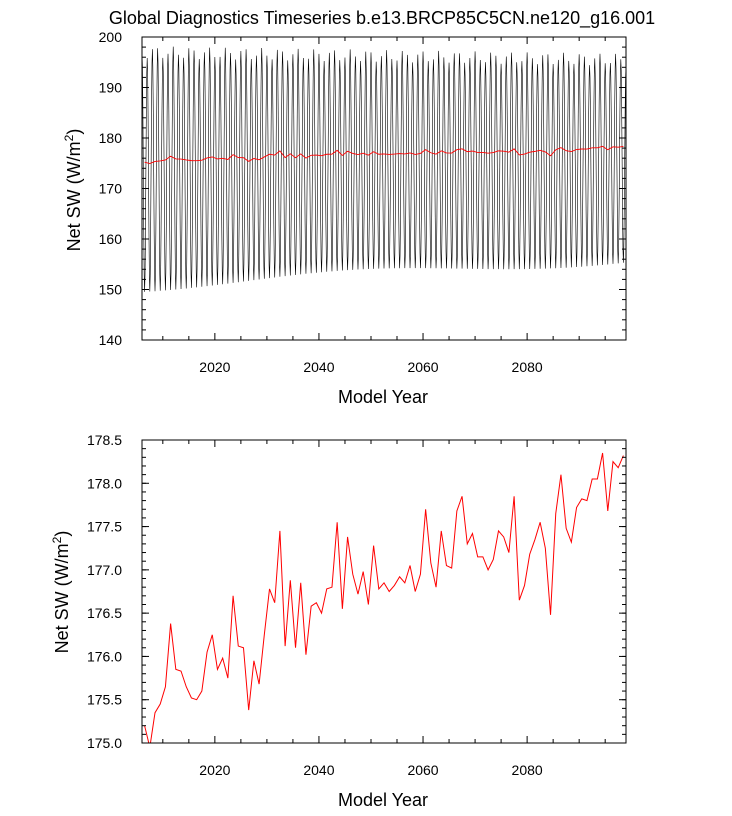 The width and height of the screenshot is (732, 816). I want to click on bottom-x-tick-label: 2040, so click(318, 770).